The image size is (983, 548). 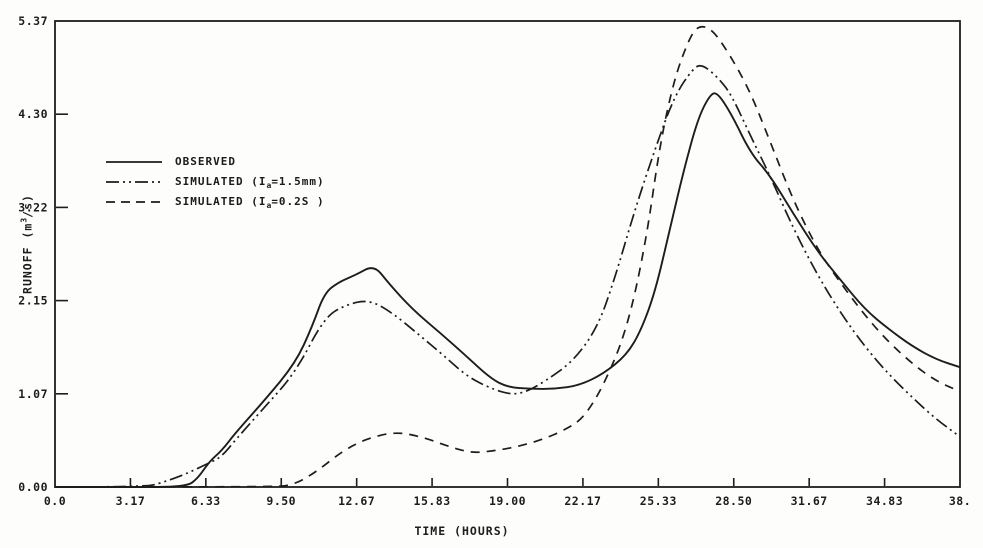 I want to click on y-axis-title: RUNOFF (m3/s), so click(x=27, y=244).